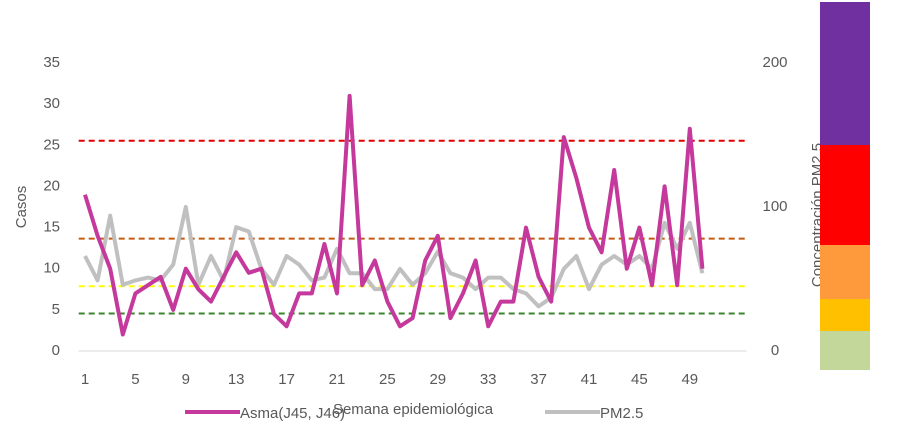 The height and width of the screenshot is (430, 898). I want to click on x-tick-label: 5, so click(135, 379).